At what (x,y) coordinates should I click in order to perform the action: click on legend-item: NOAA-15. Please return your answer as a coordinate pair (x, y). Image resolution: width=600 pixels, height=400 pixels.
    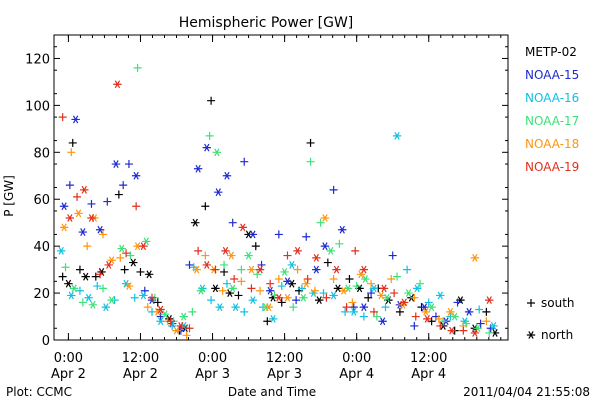
    Looking at the image, I should click on (552, 75).